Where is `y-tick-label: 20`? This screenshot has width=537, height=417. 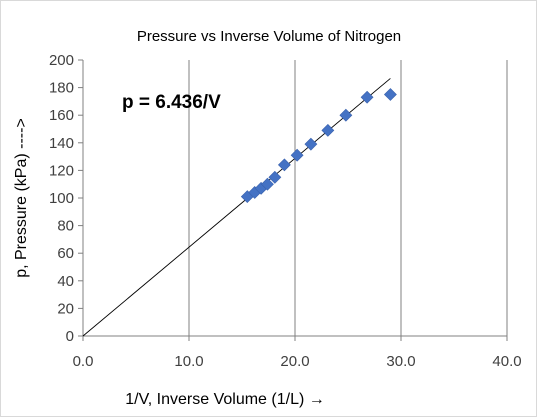 y-tick-label: 20 is located at coordinates (65, 308).